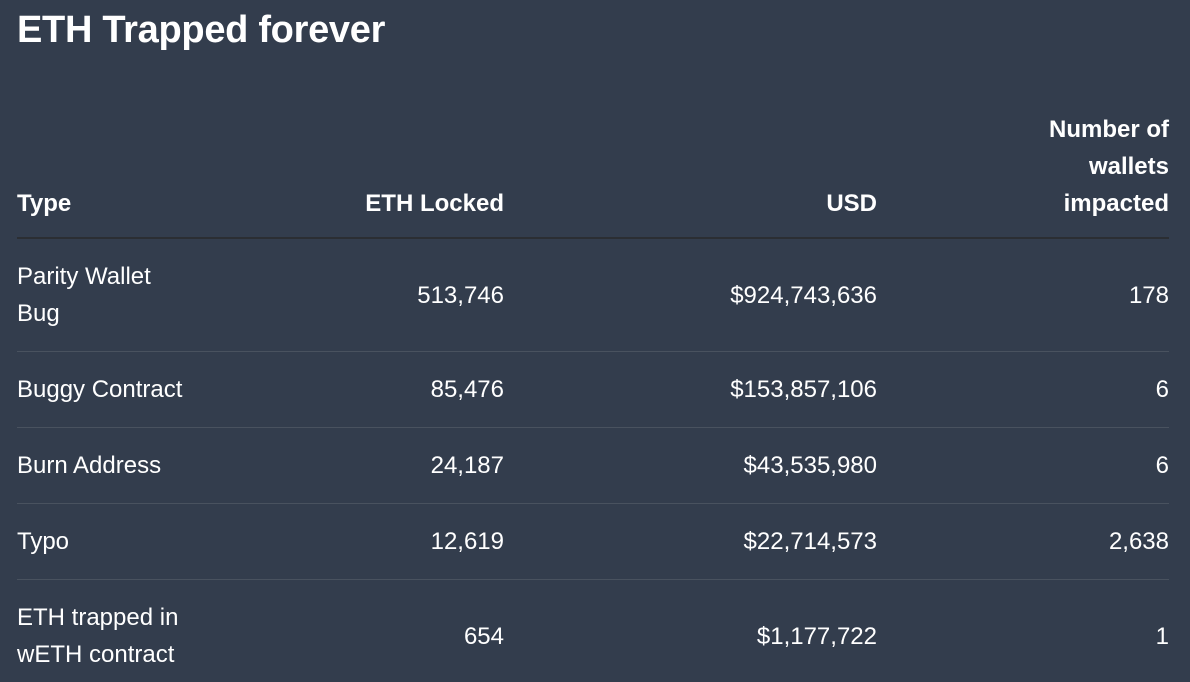 This screenshot has height=682, width=1190. I want to click on table-row: Burn Address 24,187 $43,535,980 6, so click(593, 465).